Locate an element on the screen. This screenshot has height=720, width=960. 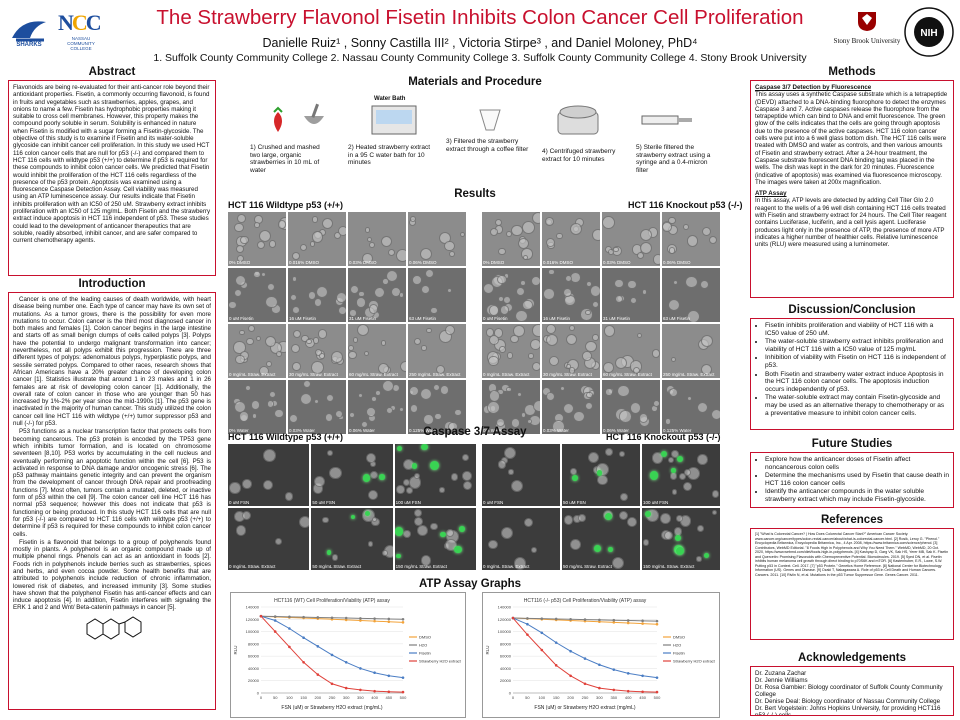
series-line is located at coordinates (585, 648).